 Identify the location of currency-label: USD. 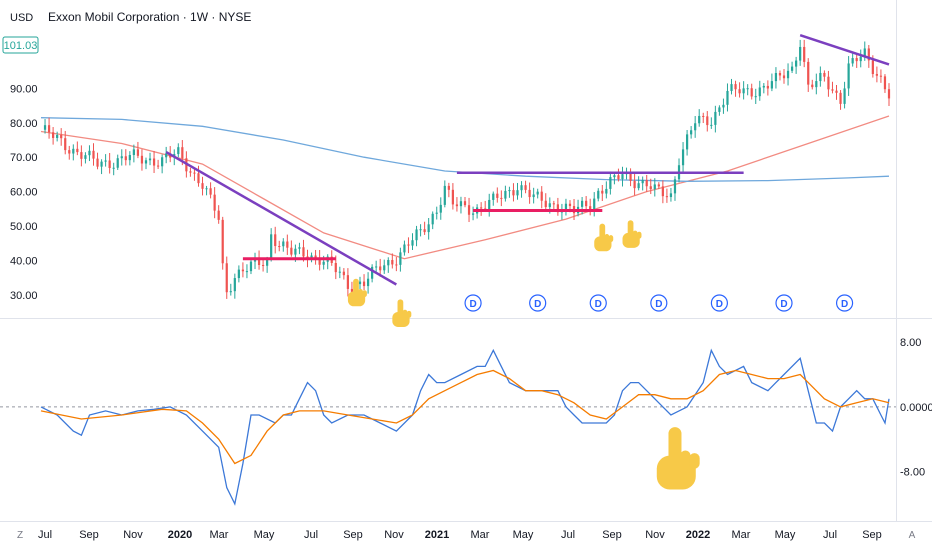
(21, 18).